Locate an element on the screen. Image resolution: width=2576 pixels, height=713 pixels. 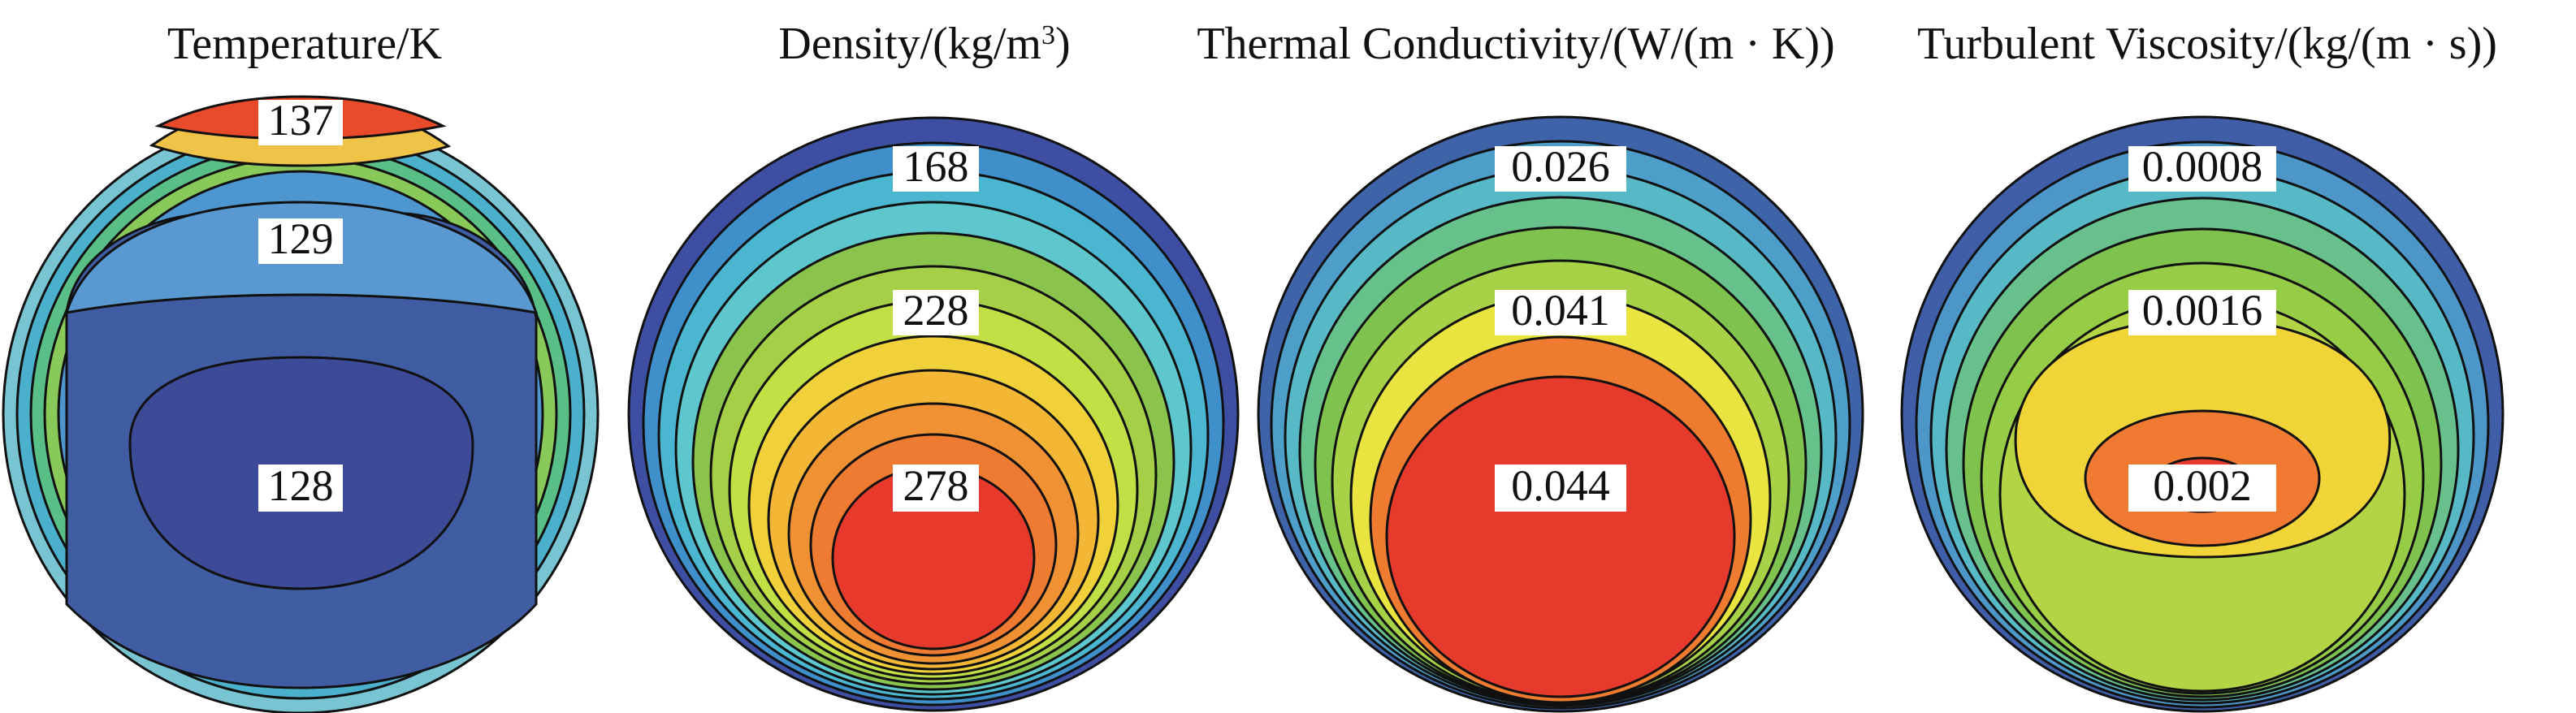
thermal-label-box-middle is located at coordinates (1560, 312).